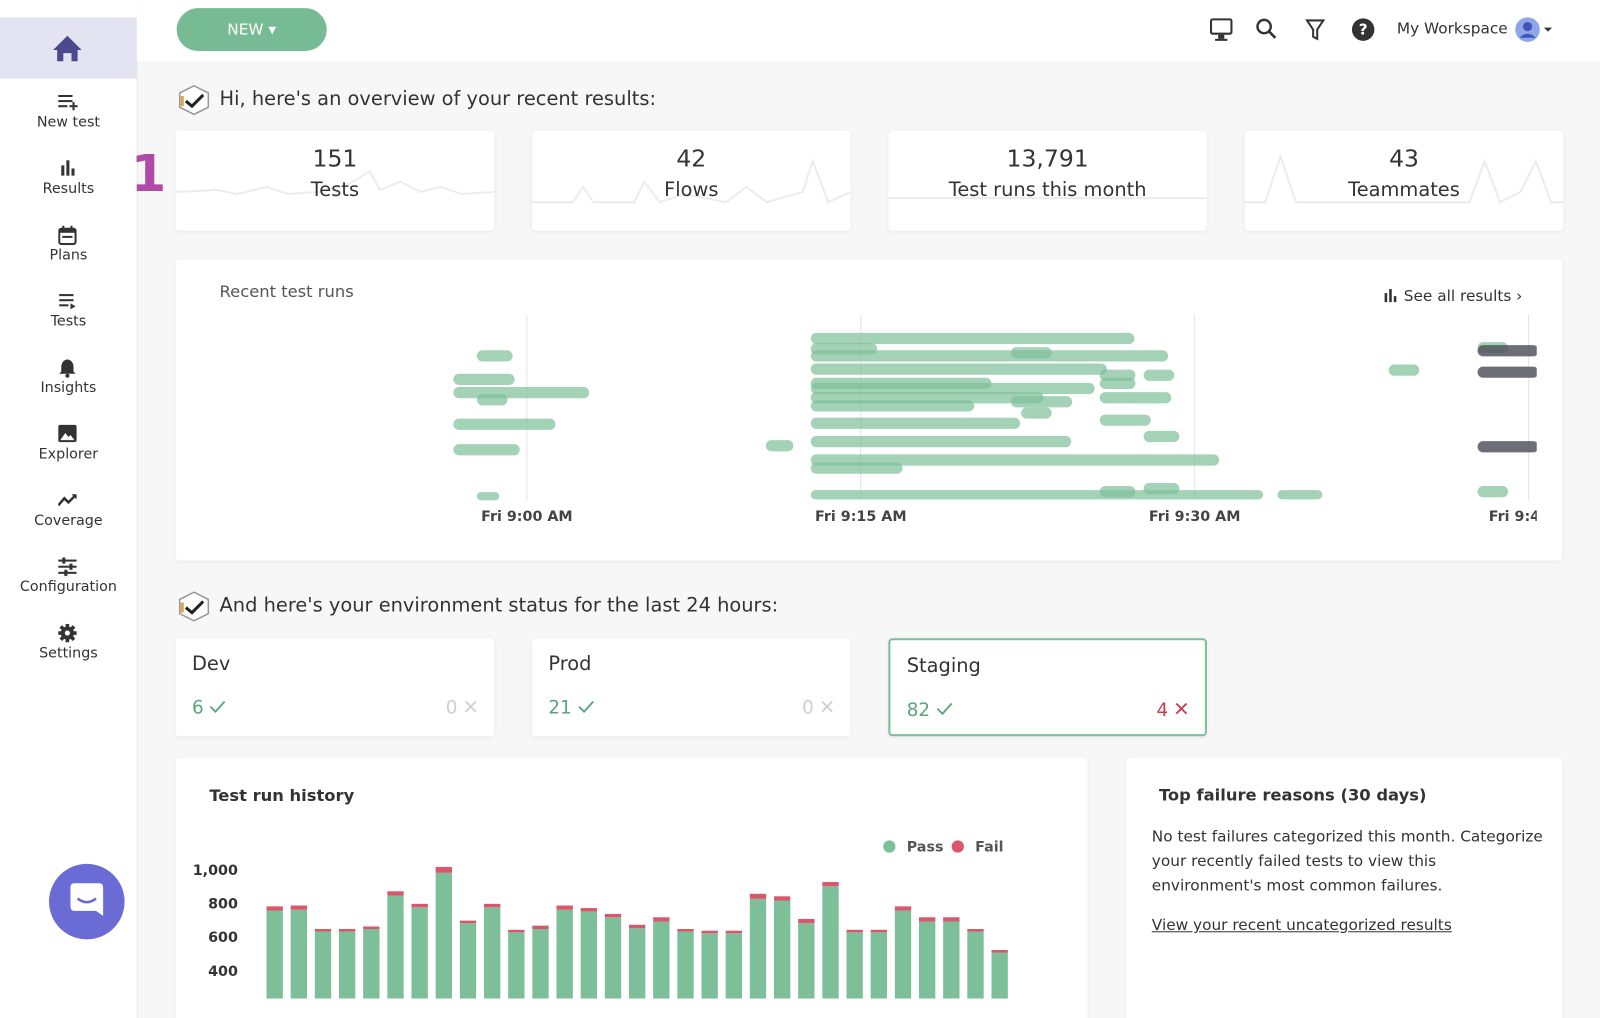 This screenshot has width=1600, height=1018. I want to click on stat-card: 13,791 Test runs this month, so click(1047, 180).